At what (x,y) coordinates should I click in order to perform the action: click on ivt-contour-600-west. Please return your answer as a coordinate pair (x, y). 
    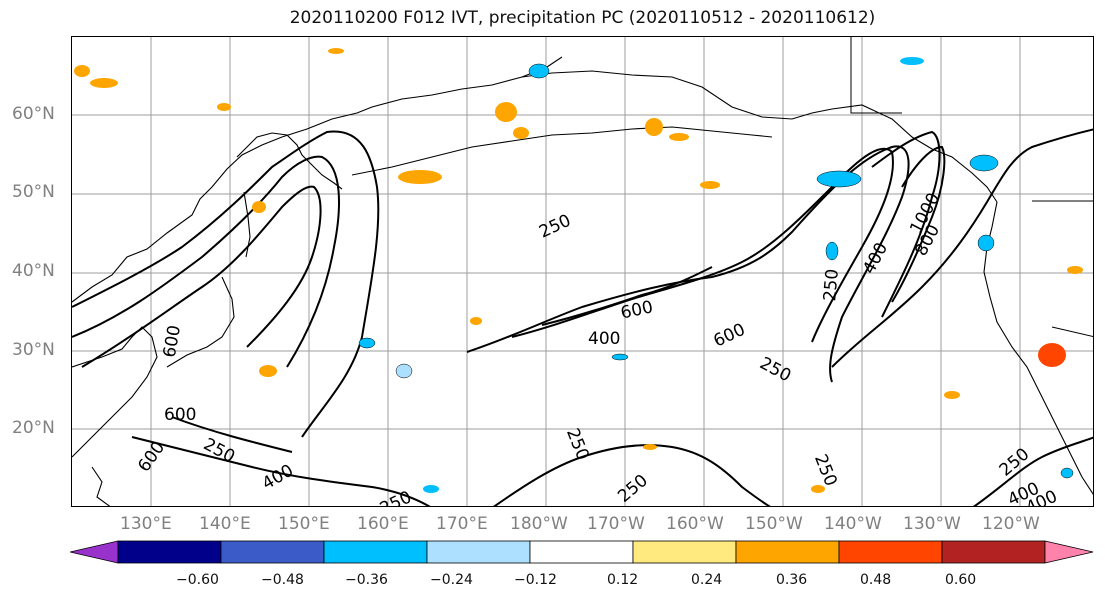
    Looking at the image, I should click on (201, 276).